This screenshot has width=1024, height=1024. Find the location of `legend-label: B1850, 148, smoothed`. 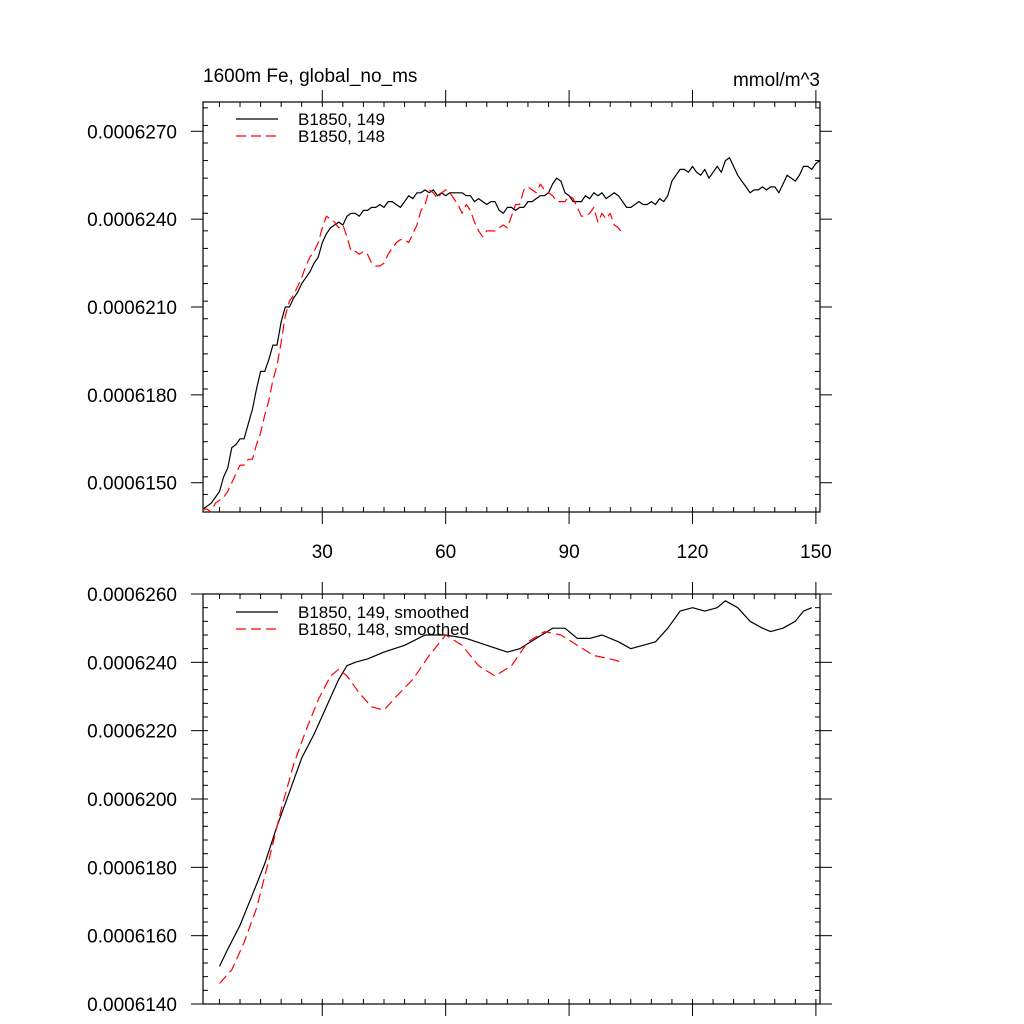

legend-label: B1850, 148, smoothed is located at coordinates (383, 629).